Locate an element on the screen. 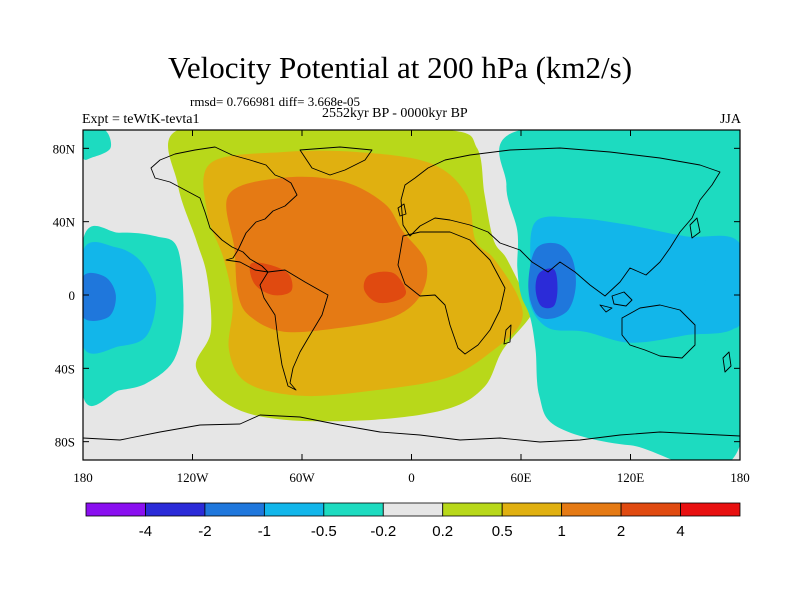 The height and width of the screenshot is (600, 800). coastline-new-zealand is located at coordinates (727, 362).